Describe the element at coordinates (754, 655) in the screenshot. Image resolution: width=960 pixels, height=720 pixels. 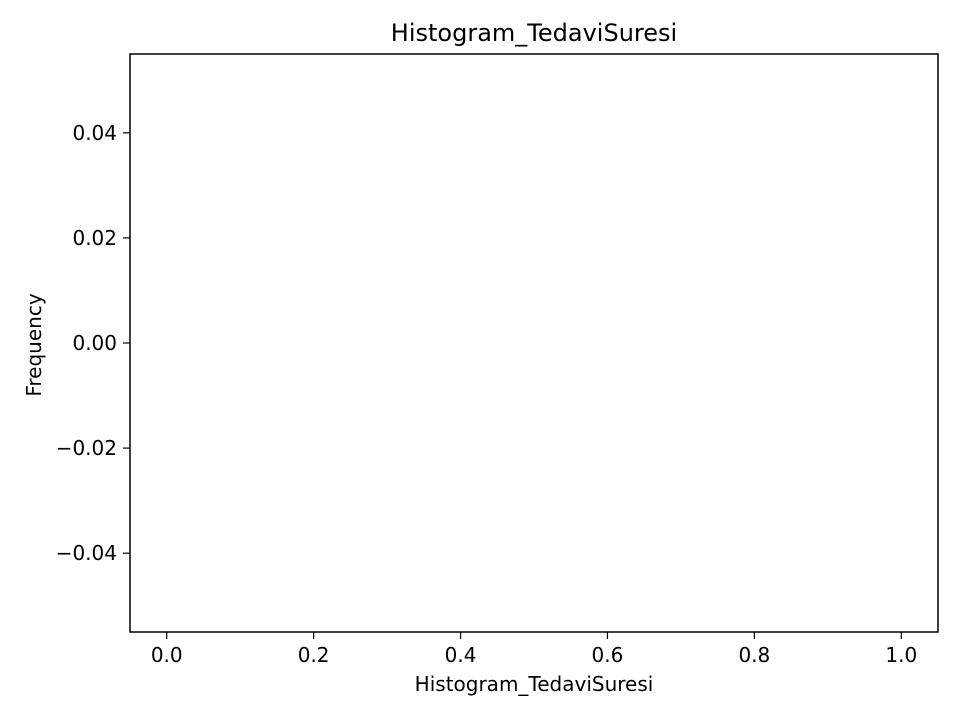
I see `x-tick-label: 0.8` at that location.